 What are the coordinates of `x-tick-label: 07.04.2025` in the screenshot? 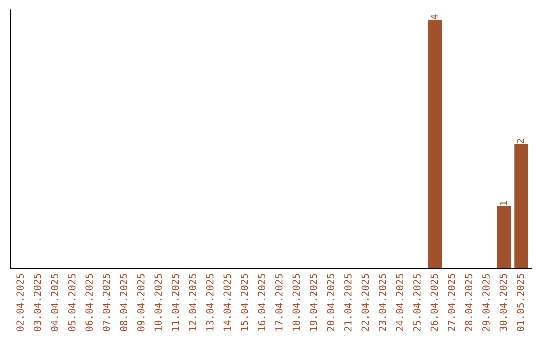 It's located at (106, 303).